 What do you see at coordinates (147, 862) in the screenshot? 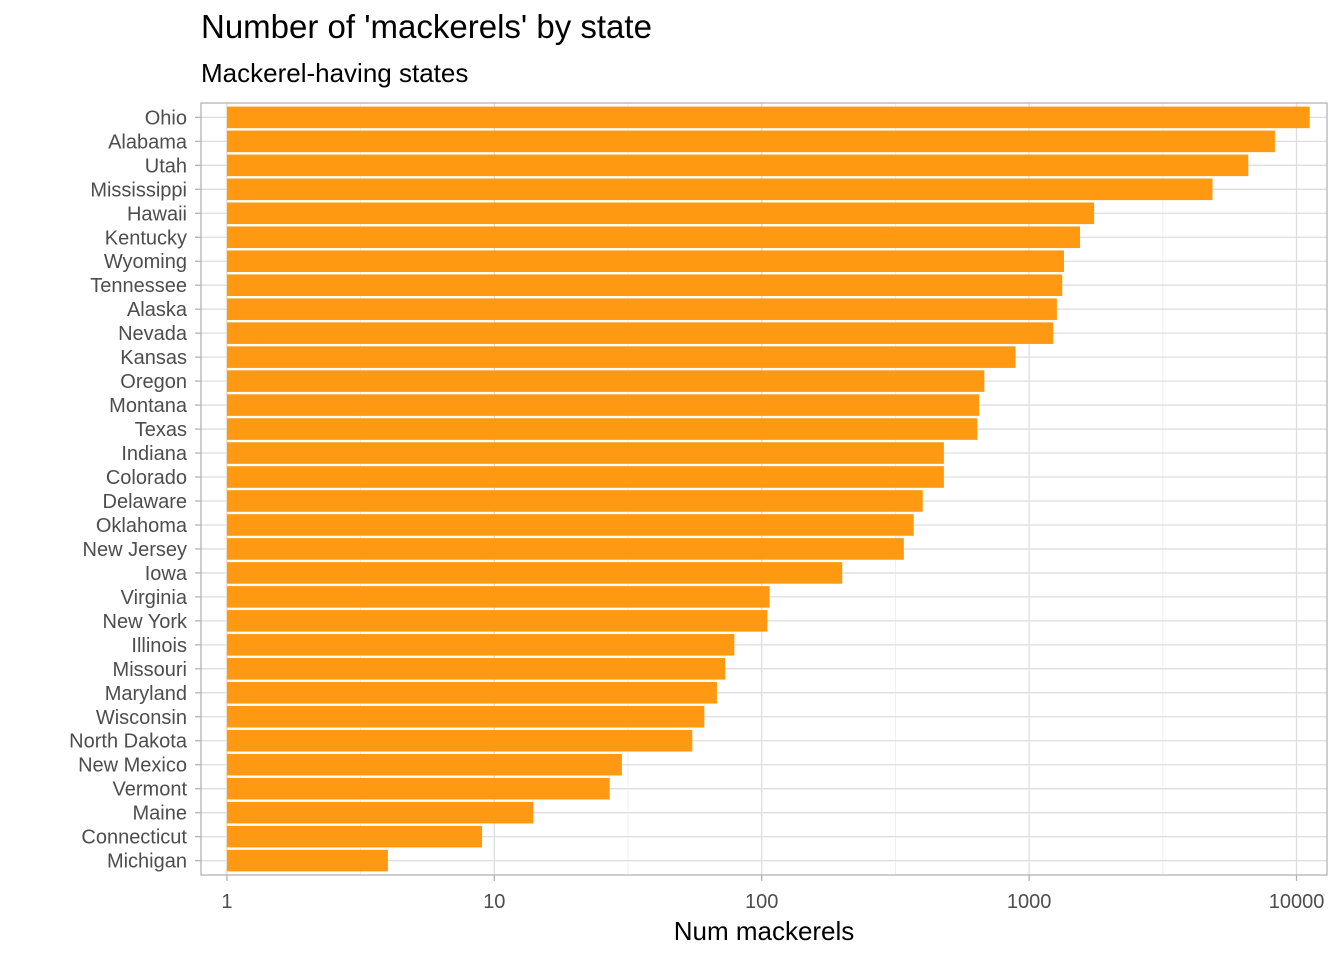
I see `y-tick-label: Michigan` at bounding box center [147, 862].